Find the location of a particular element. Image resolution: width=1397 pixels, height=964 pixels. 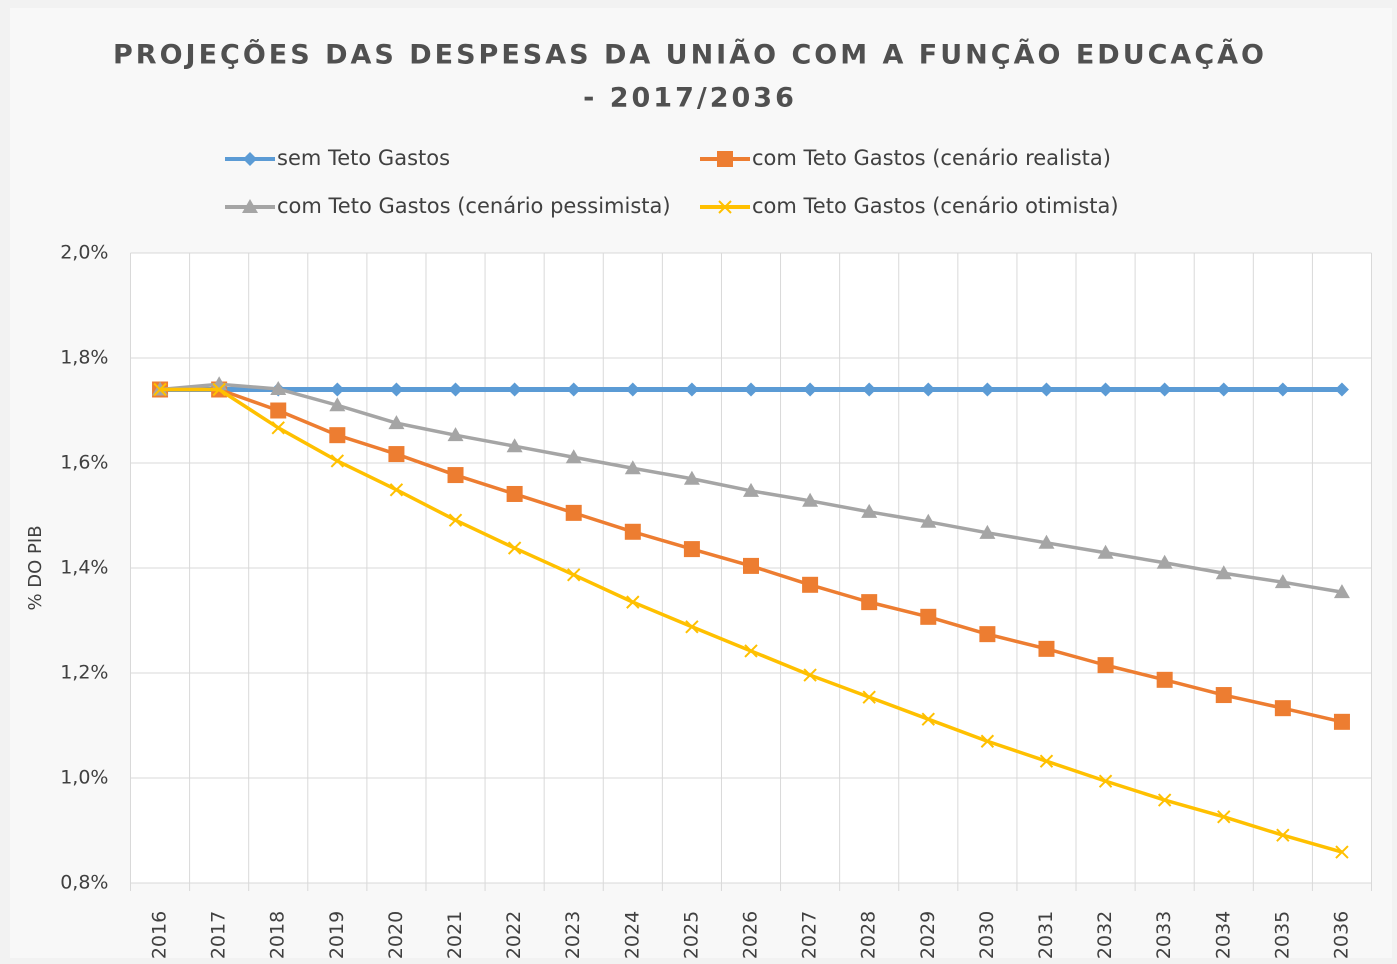

y-tick-label: 2,0% is located at coordinates (84, 253).